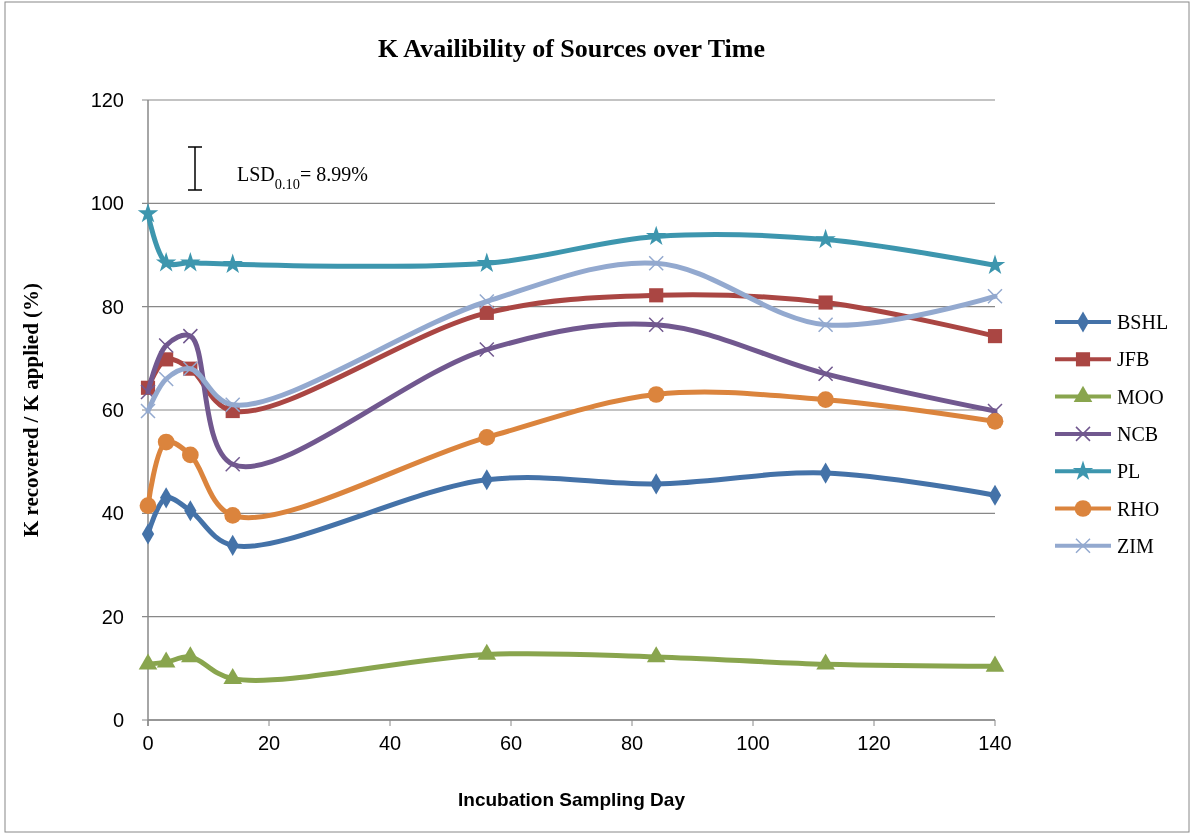 This screenshot has height=840, width=1194. What do you see at coordinates (118, 720) in the screenshot?
I see `y-tick-label: 0` at bounding box center [118, 720].